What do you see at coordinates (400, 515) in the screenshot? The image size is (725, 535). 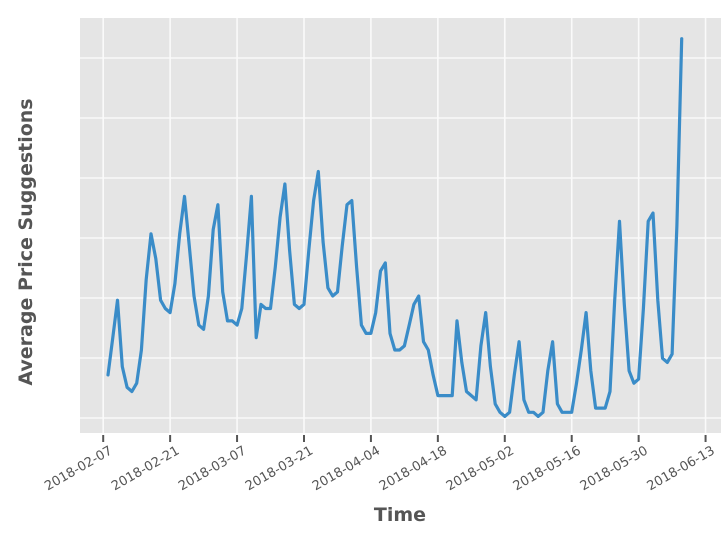 I see `x-axis-label: Time` at bounding box center [400, 515].